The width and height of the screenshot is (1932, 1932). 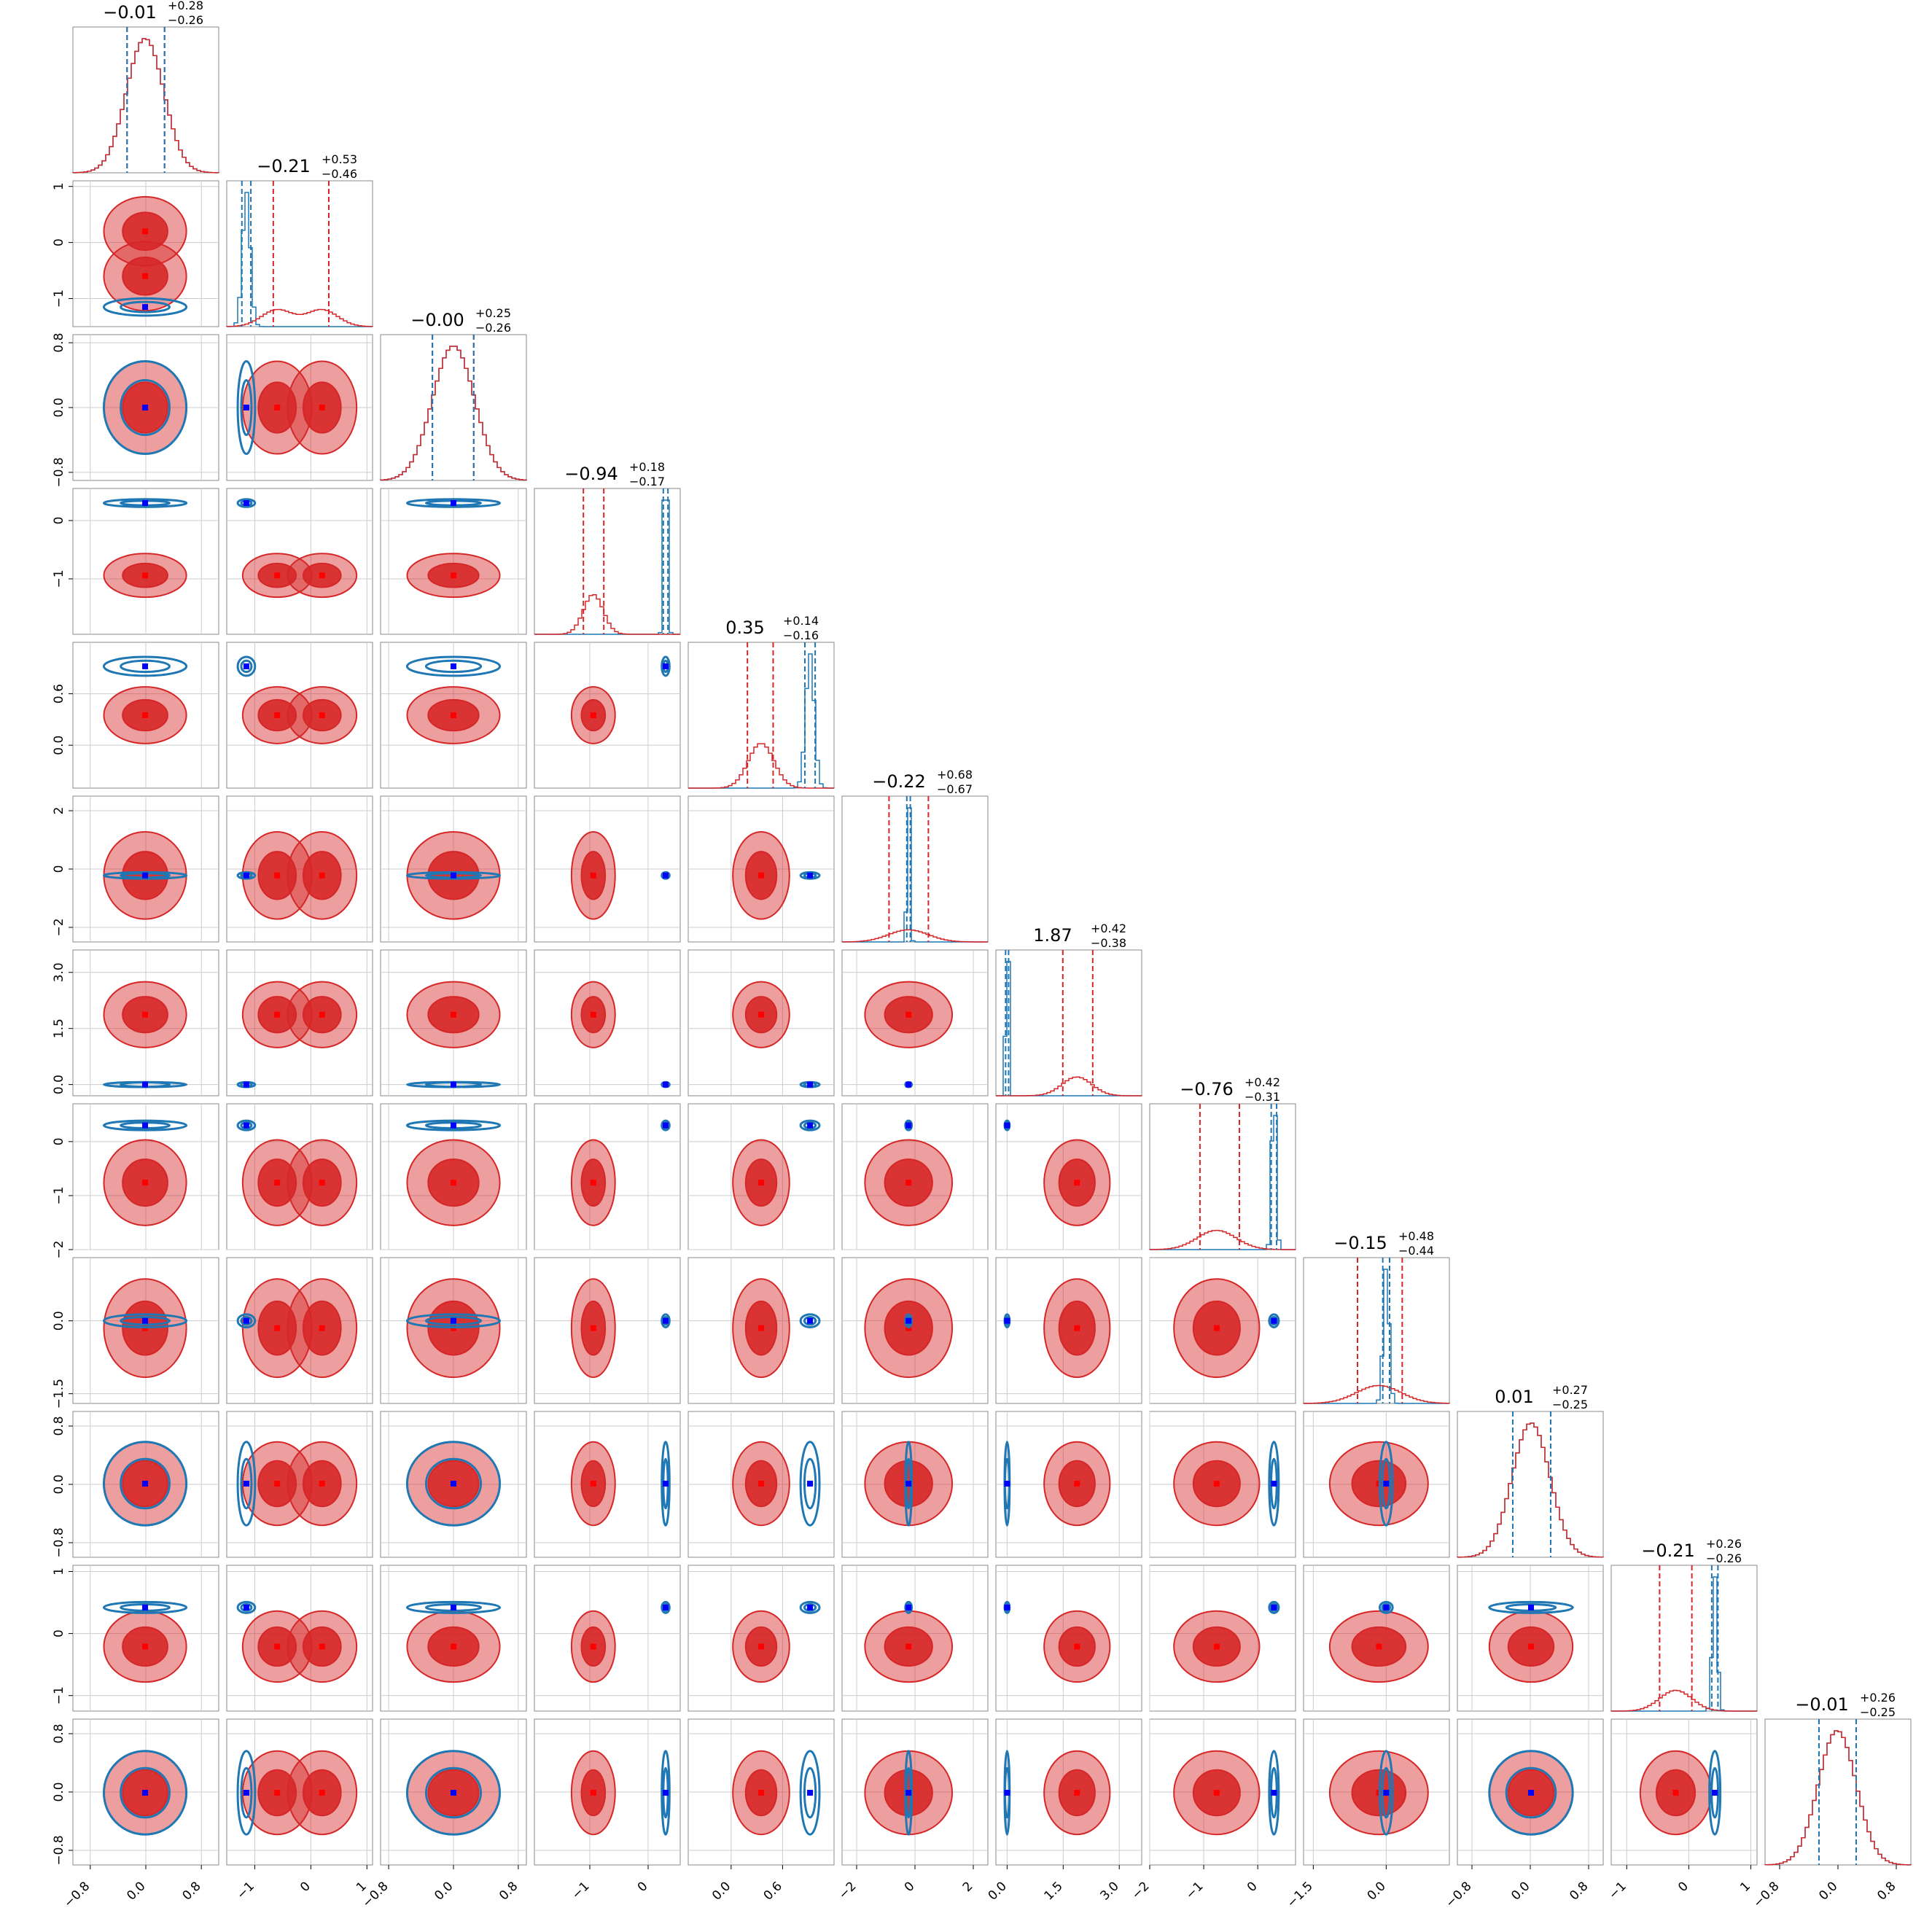 What do you see at coordinates (59, 1249) in the screenshot?
I see `y-tick-label: −2` at bounding box center [59, 1249].